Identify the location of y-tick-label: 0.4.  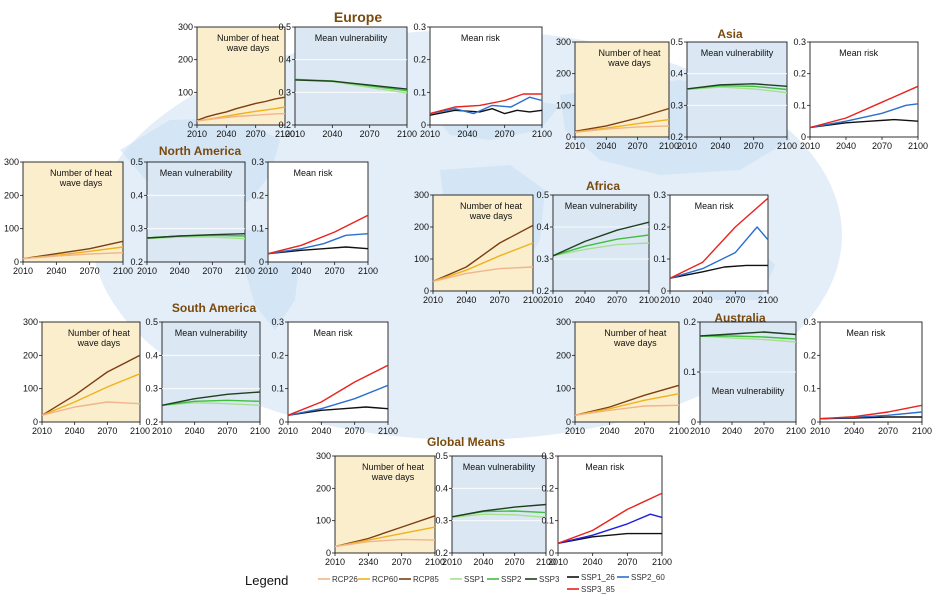
(136, 195).